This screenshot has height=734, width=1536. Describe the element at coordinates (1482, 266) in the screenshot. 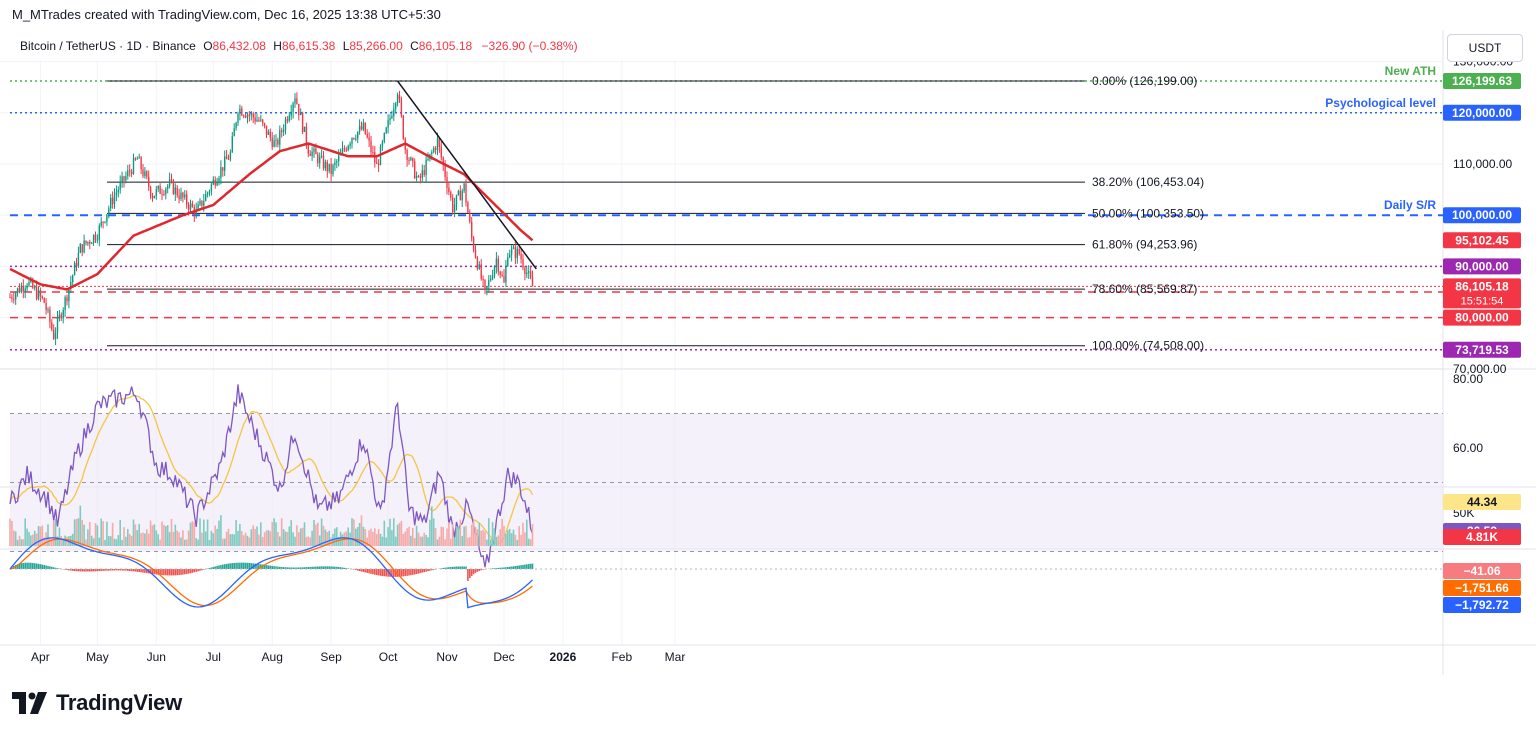

I see `level-tag: 90,000.00` at that location.